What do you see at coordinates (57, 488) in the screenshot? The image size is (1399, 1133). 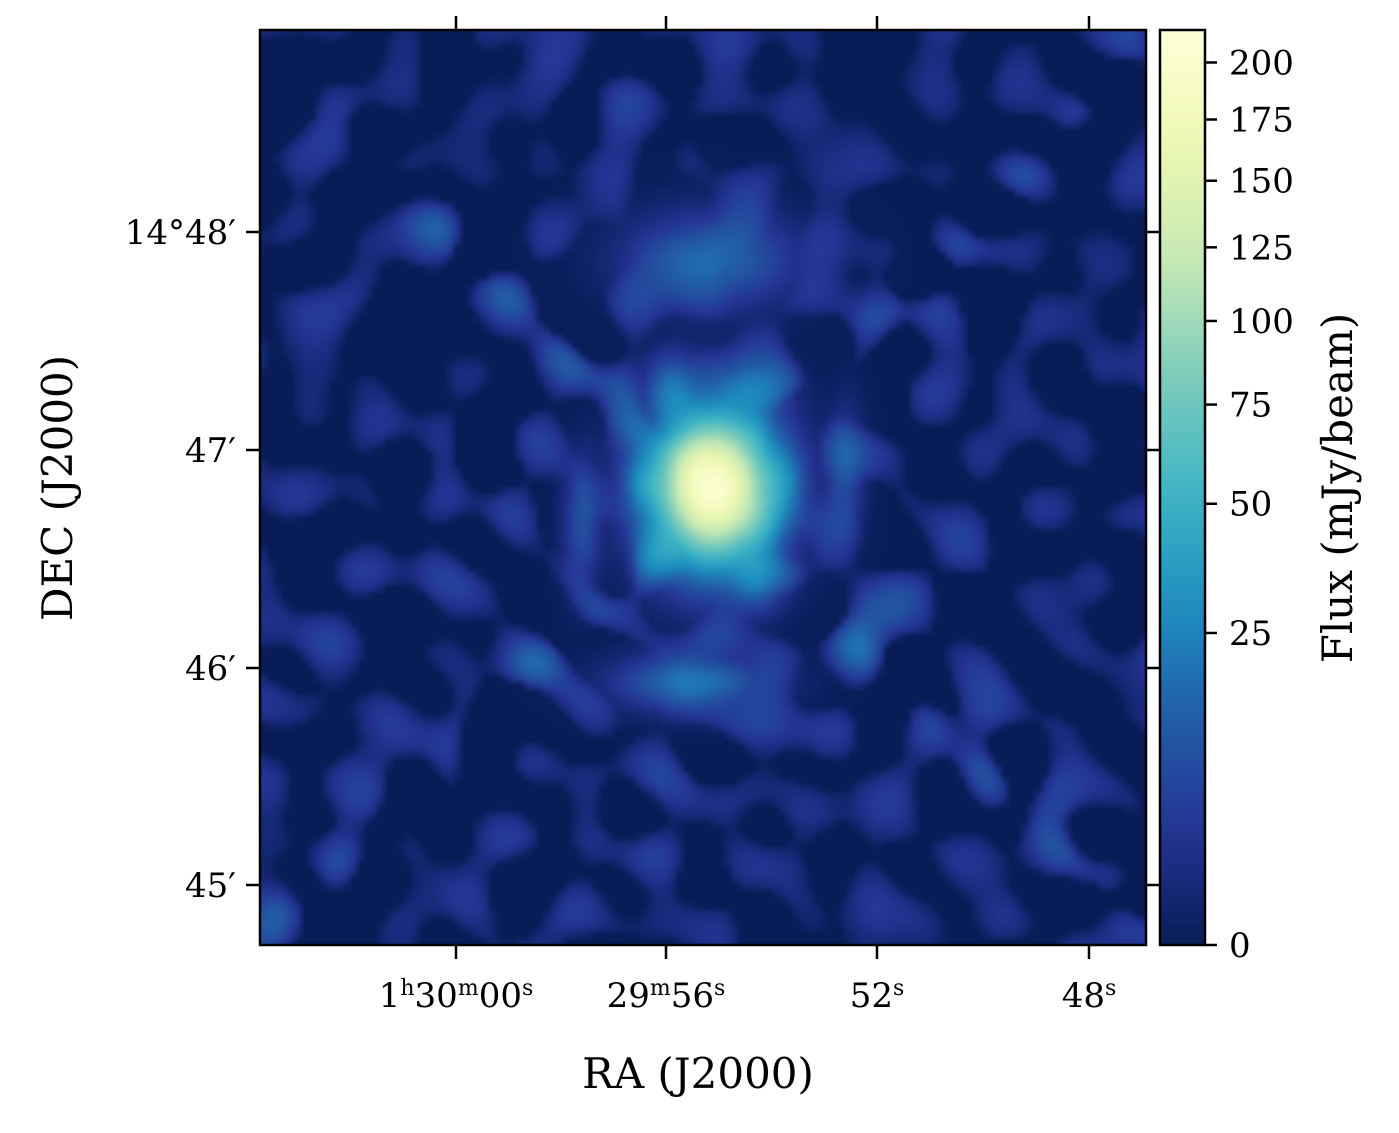 I see `y-axis-title: DEC (J2000)` at bounding box center [57, 488].